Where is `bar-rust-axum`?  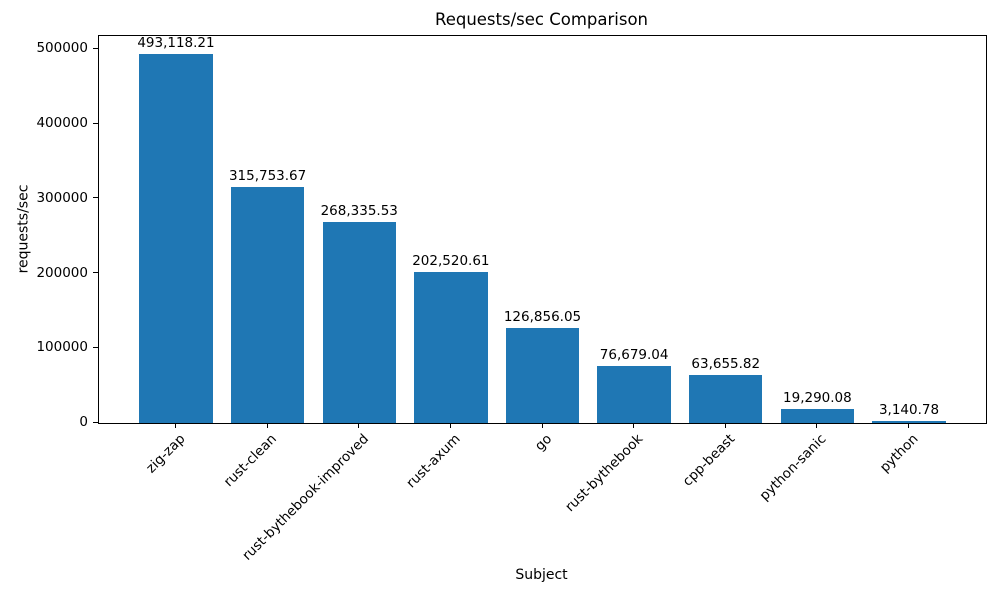 bar-rust-axum is located at coordinates (451, 347).